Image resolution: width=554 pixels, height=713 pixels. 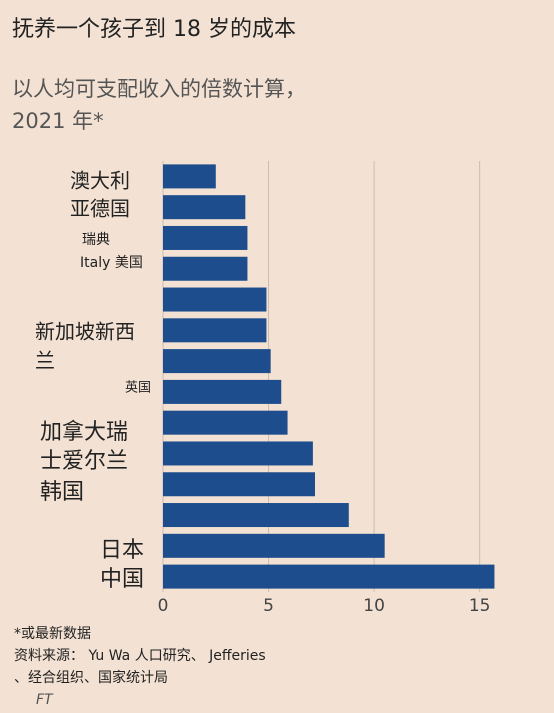 I want to click on note: 、经合组织、国家统计局, so click(x=91, y=677).